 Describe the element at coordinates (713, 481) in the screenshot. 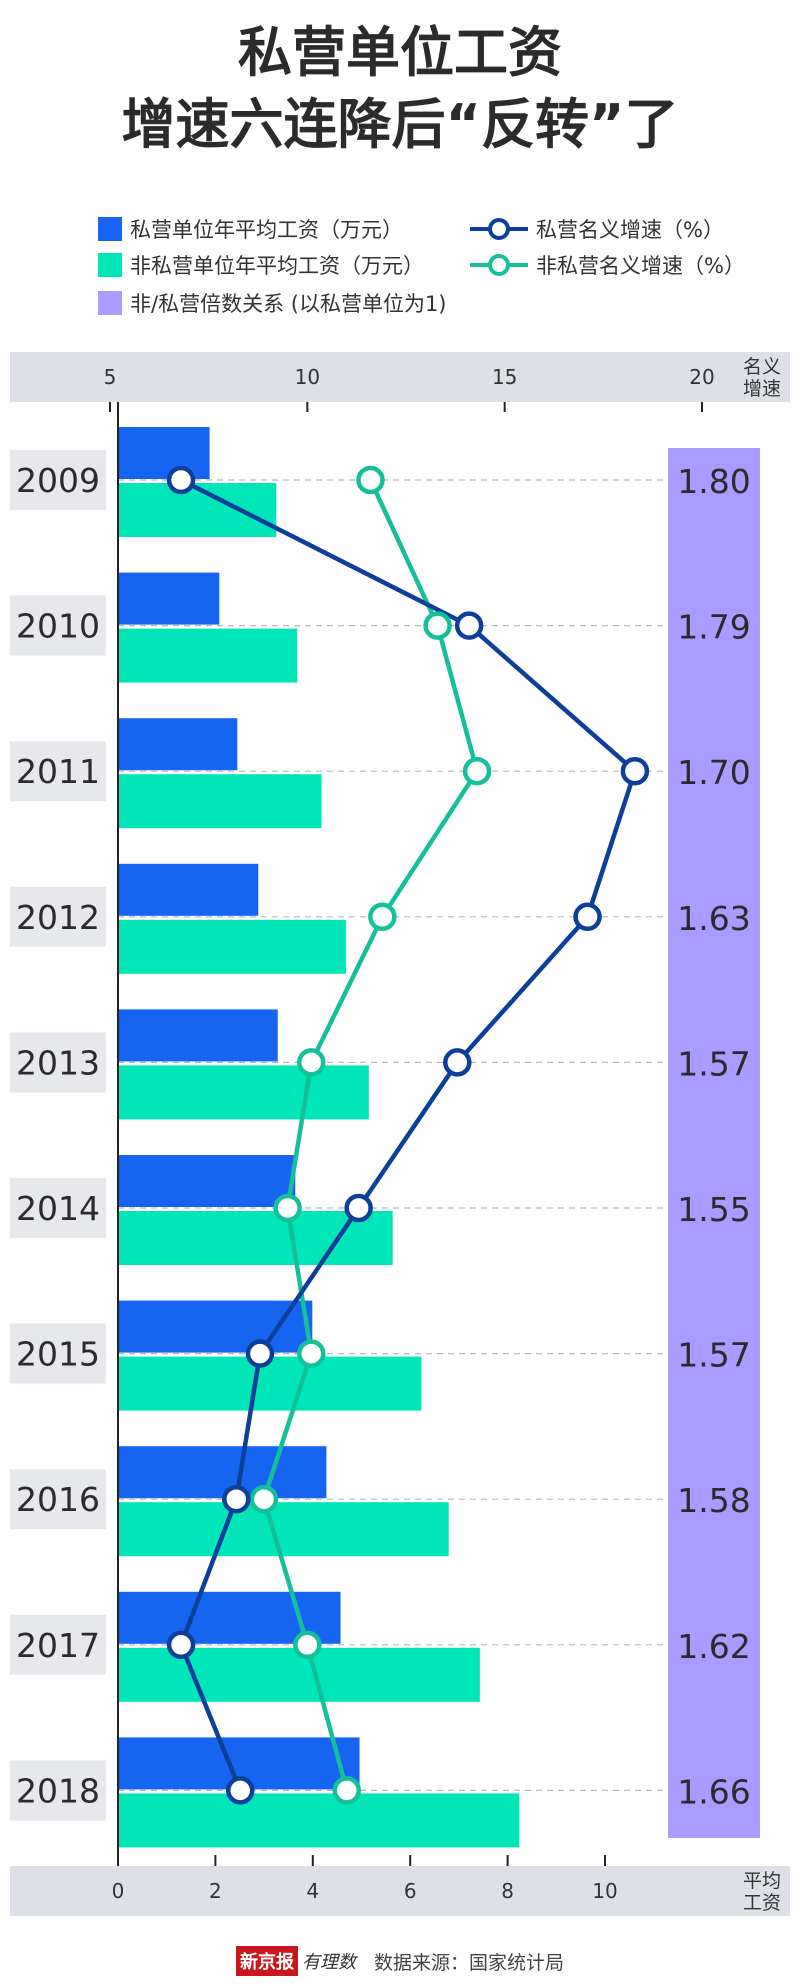

I see `ratio-value: 1.80` at that location.